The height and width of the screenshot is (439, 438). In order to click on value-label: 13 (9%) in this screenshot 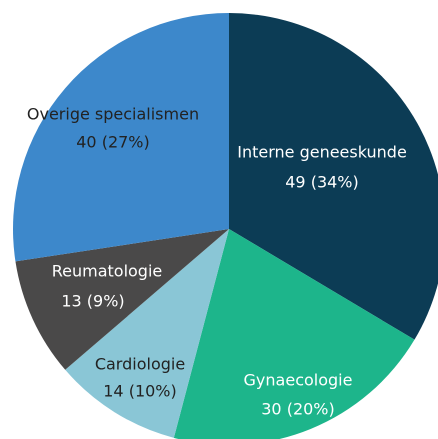, I will do `click(92, 301)`.